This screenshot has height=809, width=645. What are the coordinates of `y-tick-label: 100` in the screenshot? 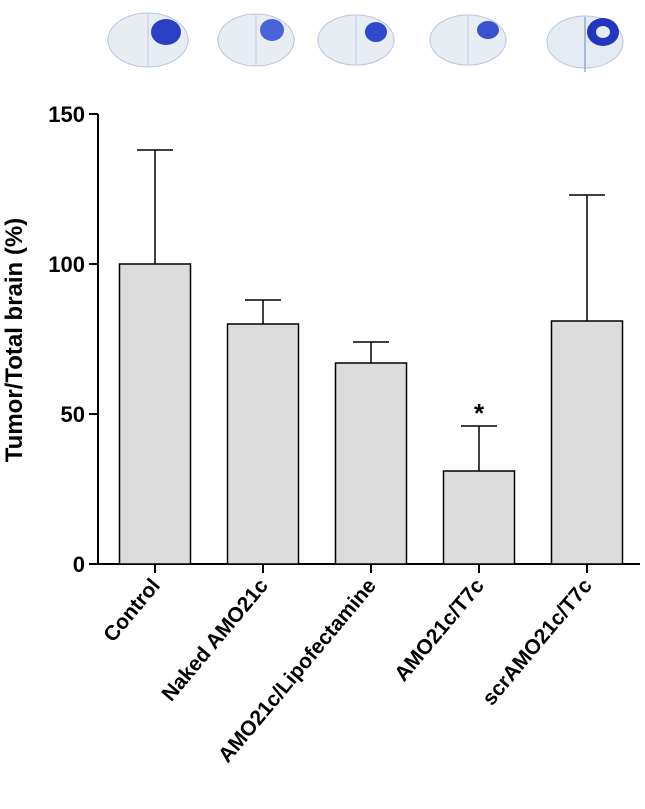 It's located at (66, 264).